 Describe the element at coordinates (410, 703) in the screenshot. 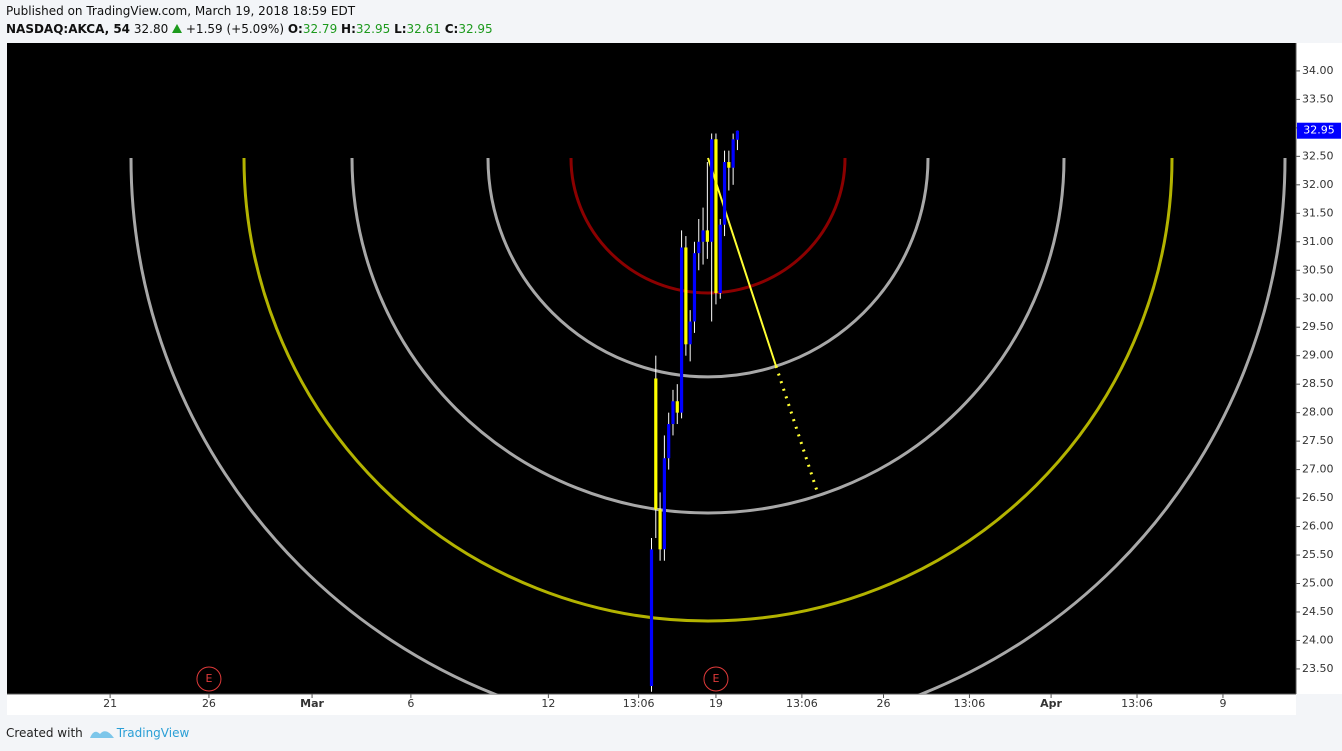

I see `x-tick-label: 6` at that location.